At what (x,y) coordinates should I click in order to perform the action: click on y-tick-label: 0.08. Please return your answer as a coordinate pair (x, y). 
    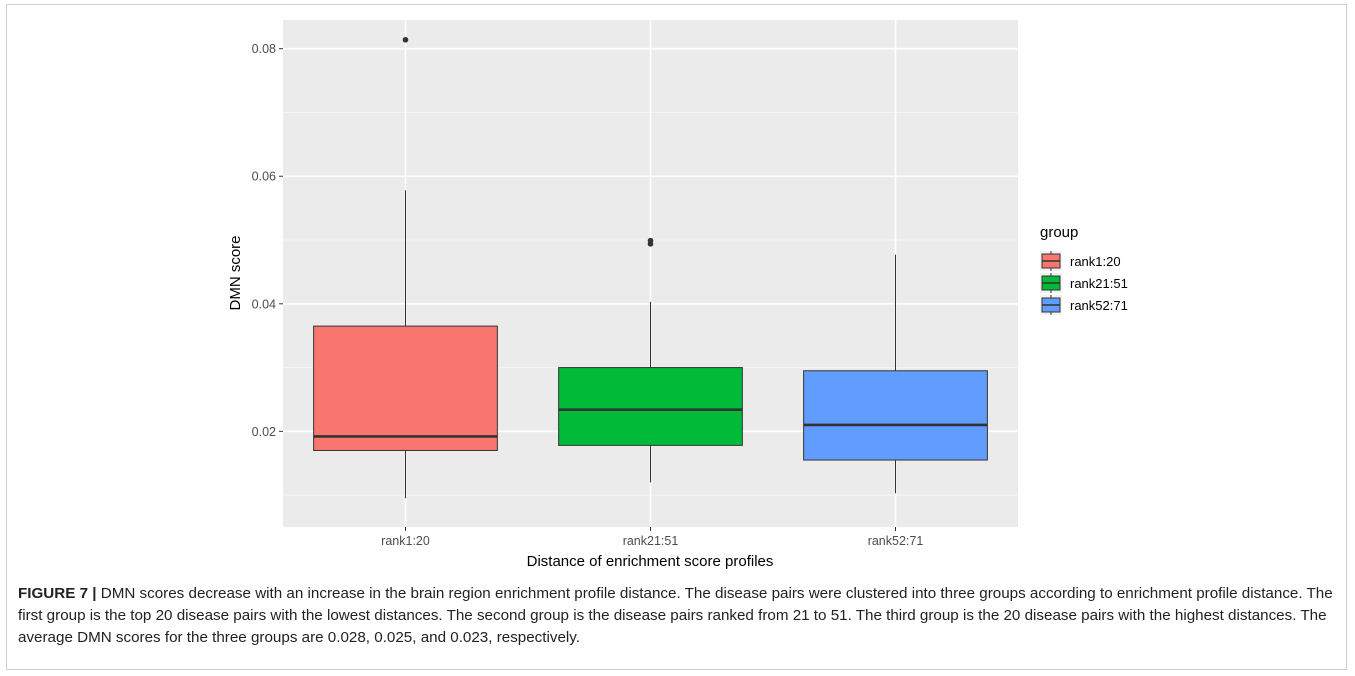
    Looking at the image, I should click on (264, 49).